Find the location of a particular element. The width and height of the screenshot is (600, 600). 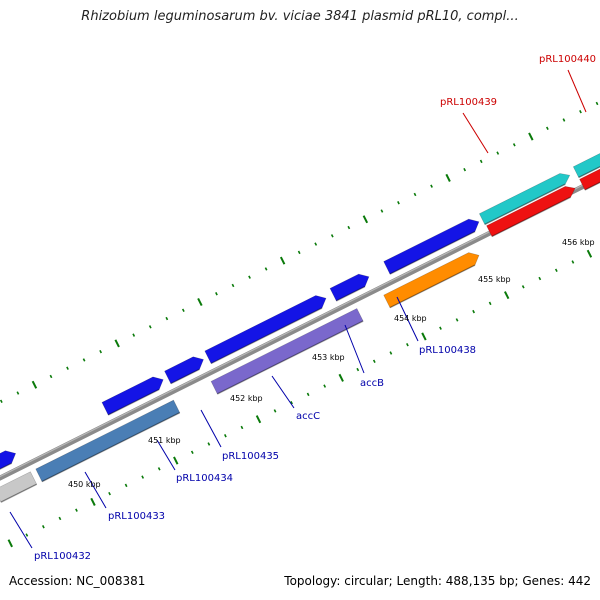

gene-label-accb: accB is located at coordinates (372, 383).